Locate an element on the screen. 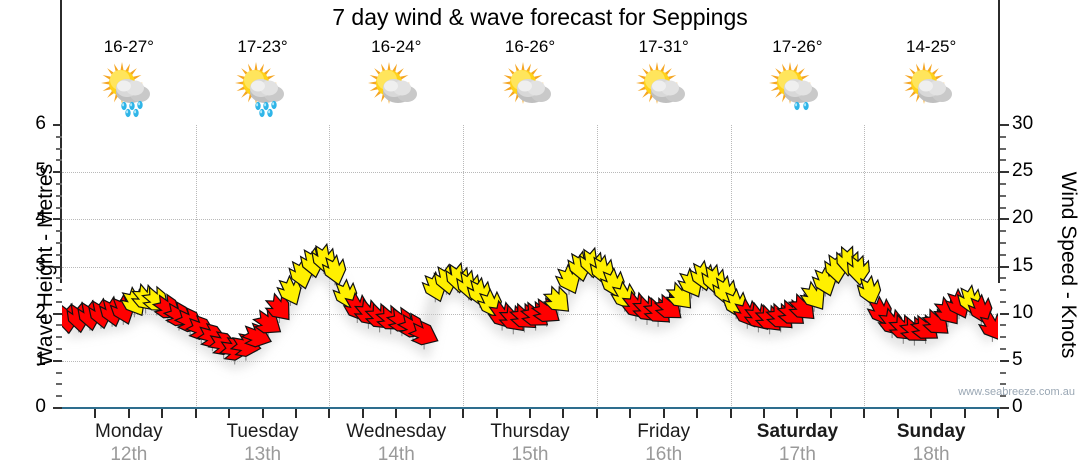 This screenshot has width=1080, height=475. right-axis-spine is located at coordinates (999, 141).